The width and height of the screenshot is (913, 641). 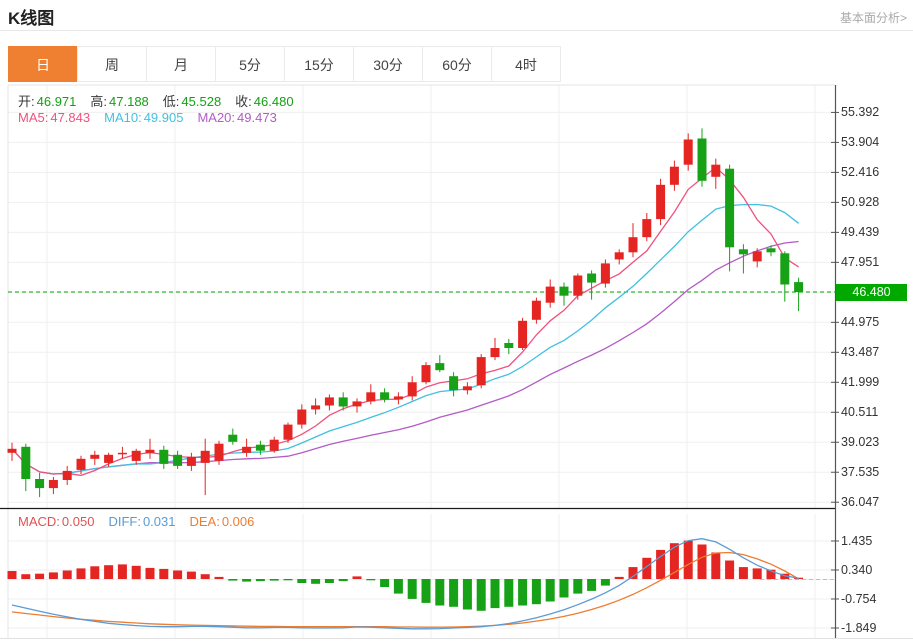 I want to click on tab-5分: 5分, so click(x=250, y=64).